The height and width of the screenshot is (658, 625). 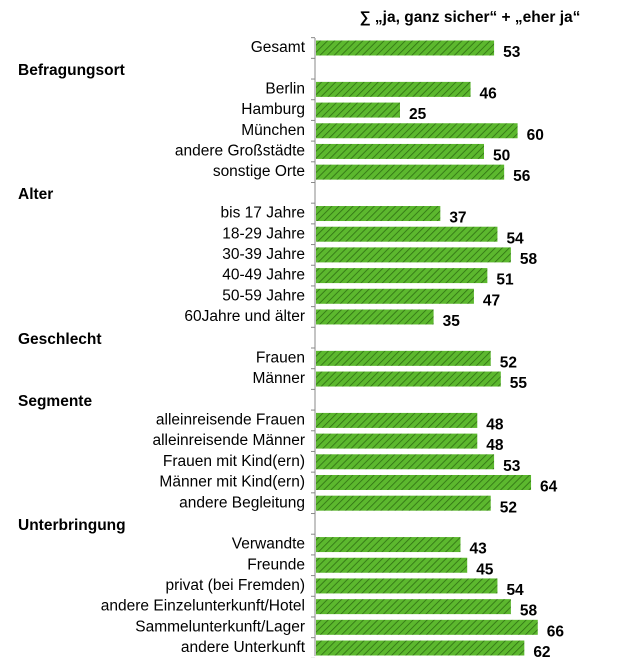 I want to click on category-label: bis 17 Jahre, so click(x=263, y=213).